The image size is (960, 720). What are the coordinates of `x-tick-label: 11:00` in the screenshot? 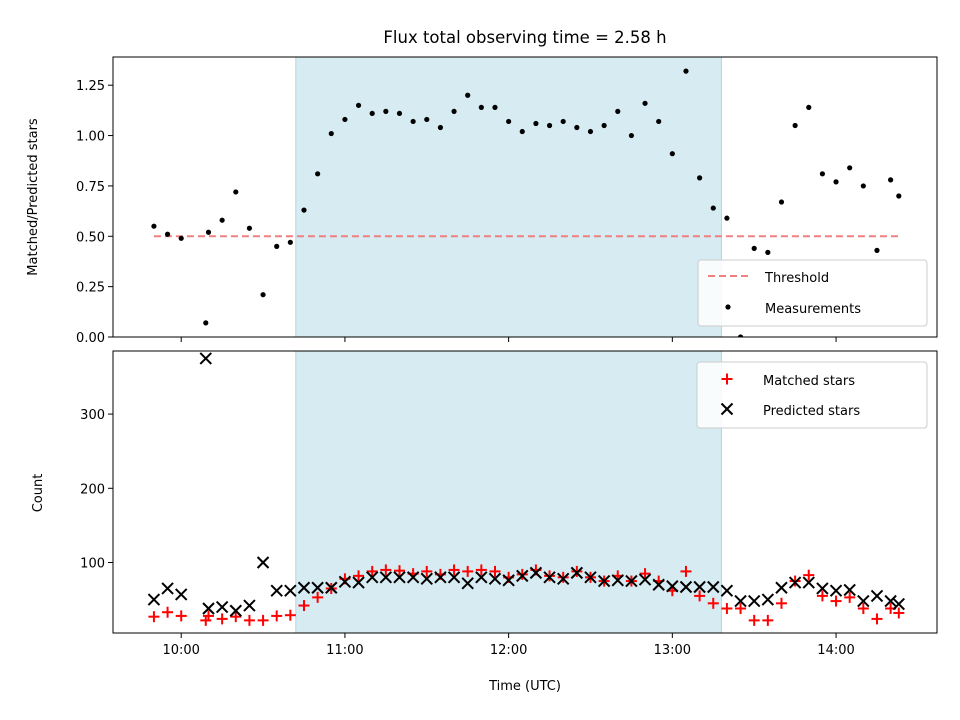 It's located at (344, 650).